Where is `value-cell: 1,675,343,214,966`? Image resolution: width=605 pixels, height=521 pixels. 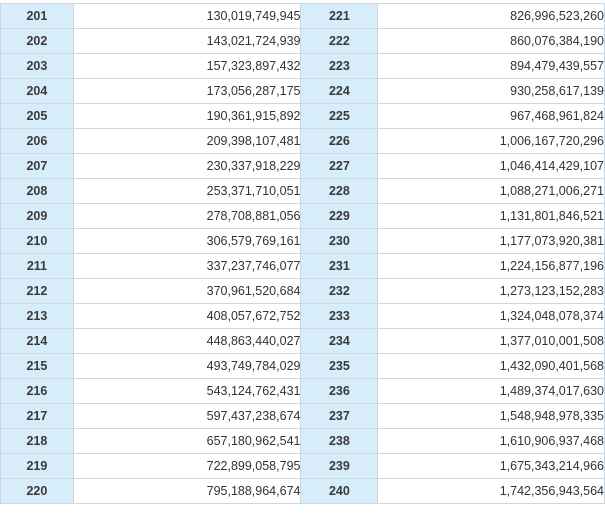
value-cell: 1,675,343,214,966 is located at coordinates (491, 466).